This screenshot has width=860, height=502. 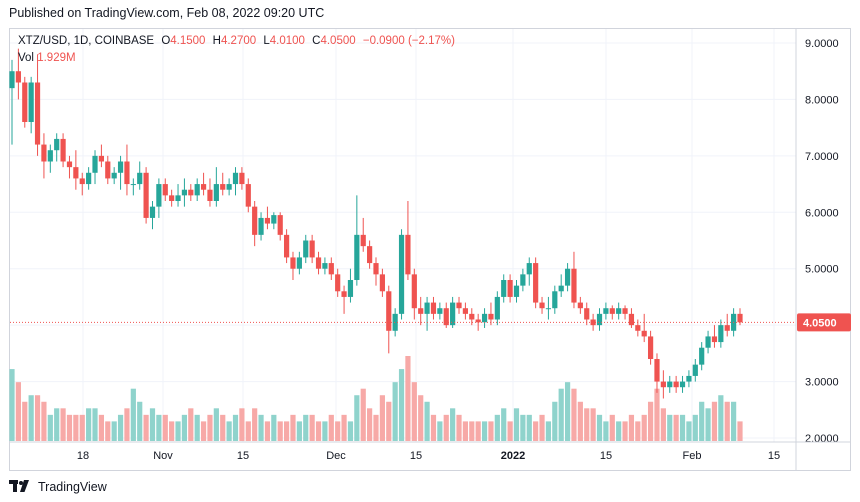 What do you see at coordinates (336, 456) in the screenshot?
I see `x-tick-label: Dec` at bounding box center [336, 456].